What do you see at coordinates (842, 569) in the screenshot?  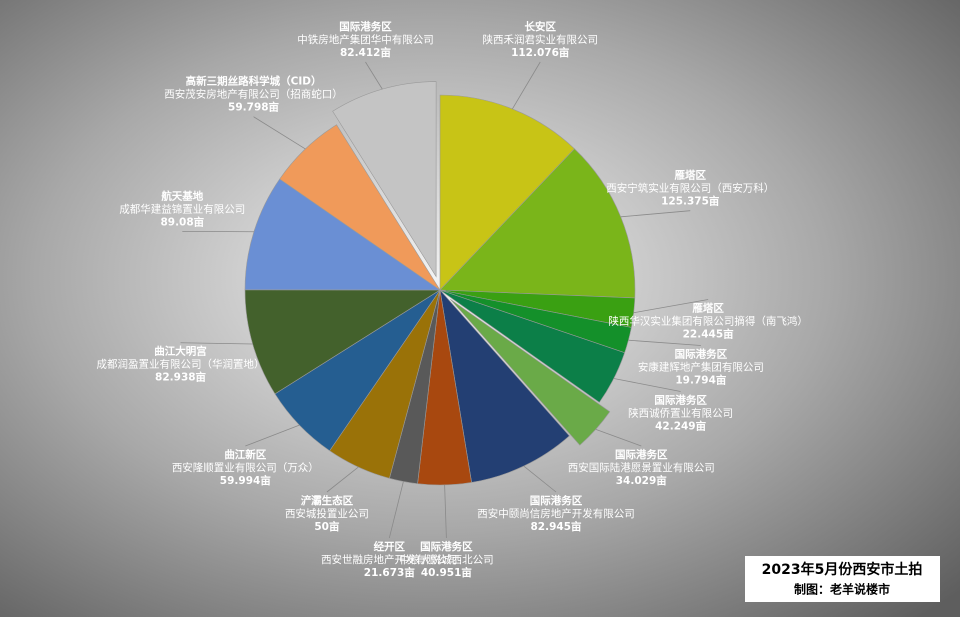 I see `stamp-title: 2023年5月份西安市土拍` at bounding box center [842, 569].